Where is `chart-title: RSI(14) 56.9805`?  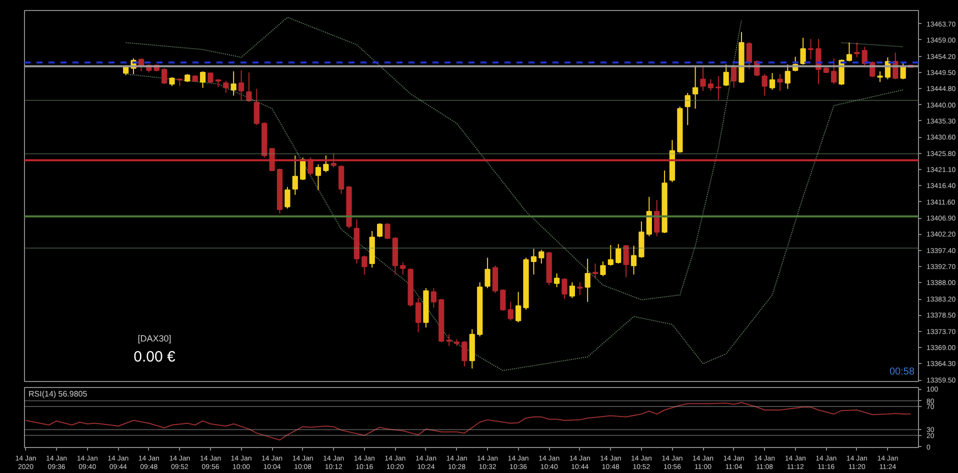
chart-title: RSI(14) 56.9805 is located at coordinates (58, 394).